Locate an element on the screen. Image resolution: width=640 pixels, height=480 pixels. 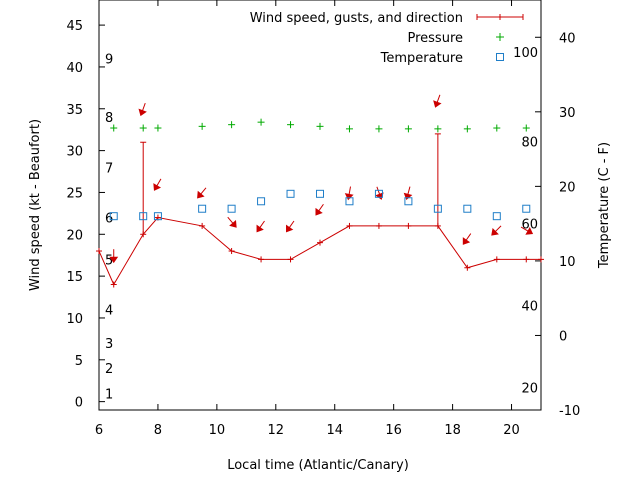
fahrenheit-label: 80 is located at coordinates (529, 143).